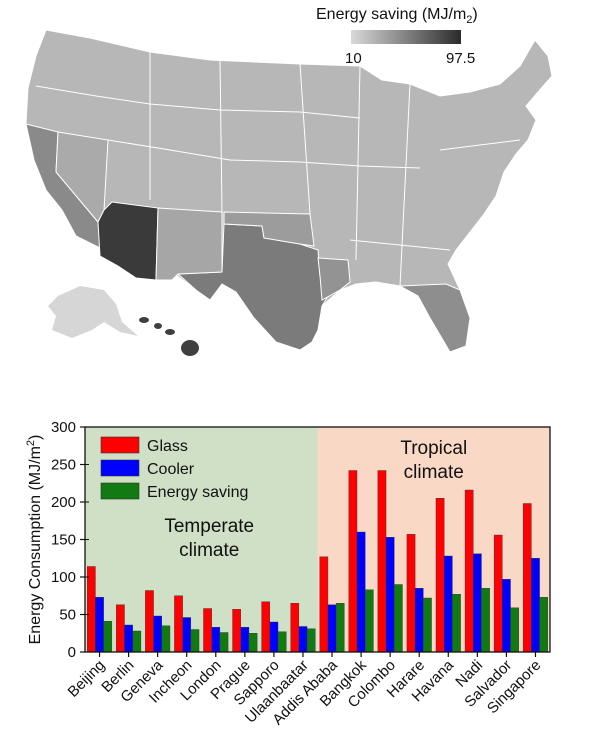 The width and height of the screenshot is (600, 755). I want to click on legend-label-0: Glass, so click(167, 446).